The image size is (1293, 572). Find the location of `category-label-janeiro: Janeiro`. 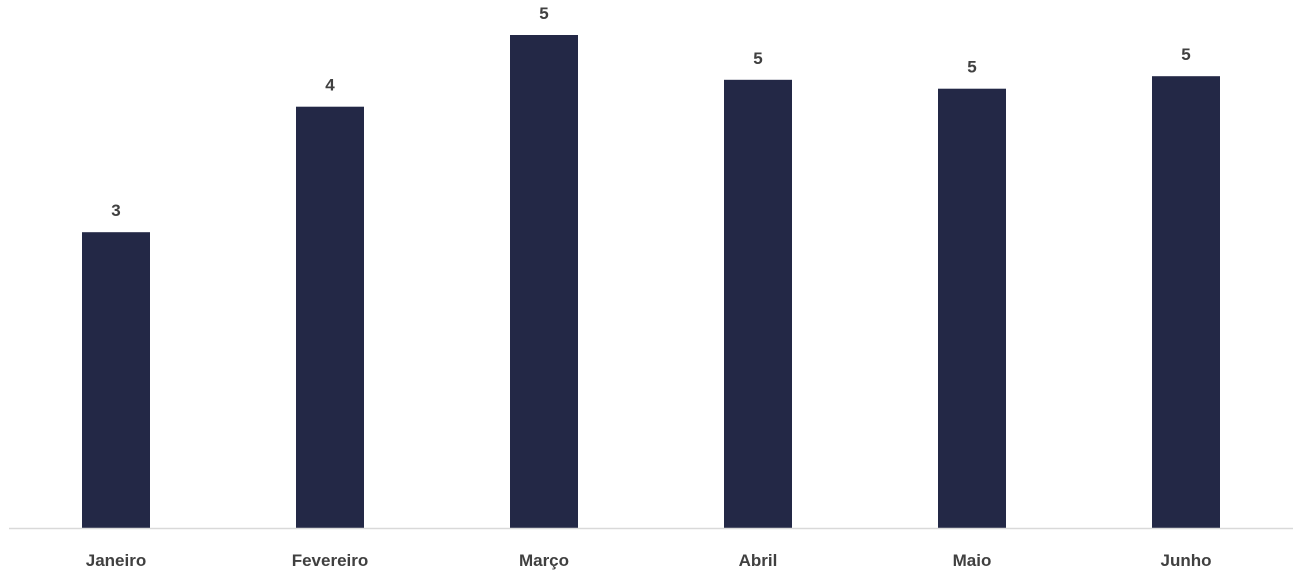

category-label-janeiro: Janeiro is located at coordinates (116, 560).